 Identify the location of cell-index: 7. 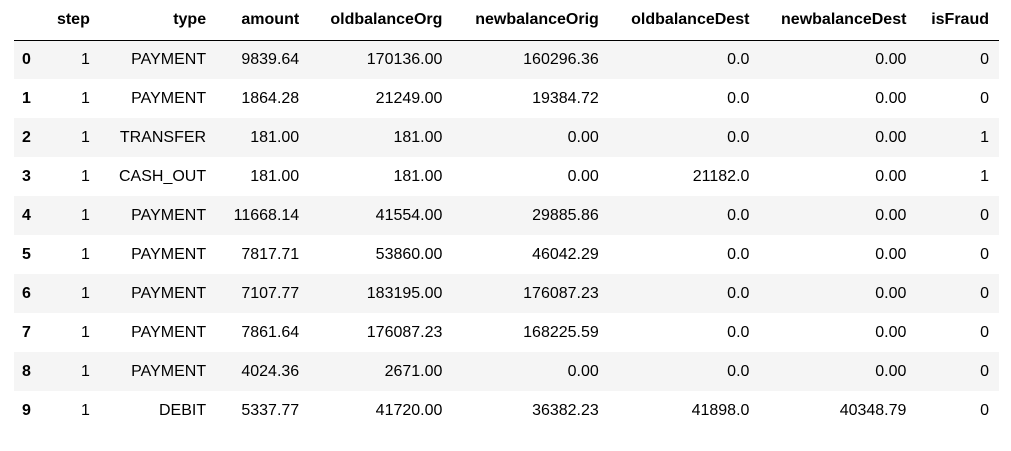
(26, 332).